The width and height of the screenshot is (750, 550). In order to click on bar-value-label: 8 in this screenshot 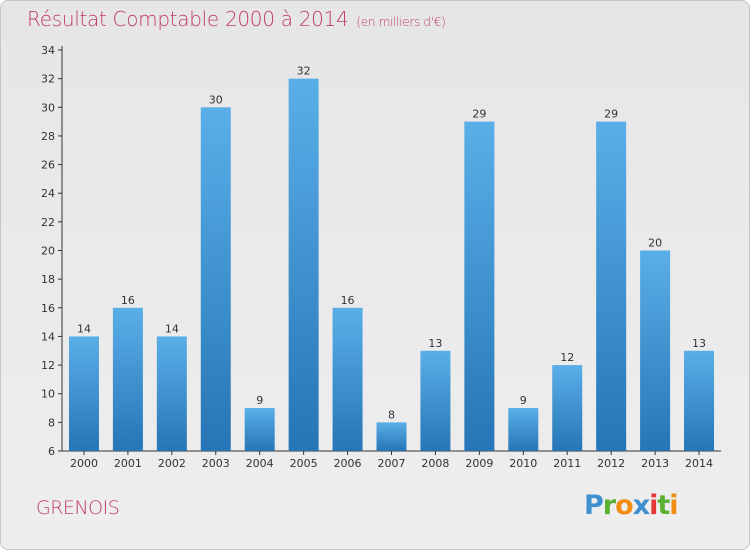, I will do `click(391, 414)`.